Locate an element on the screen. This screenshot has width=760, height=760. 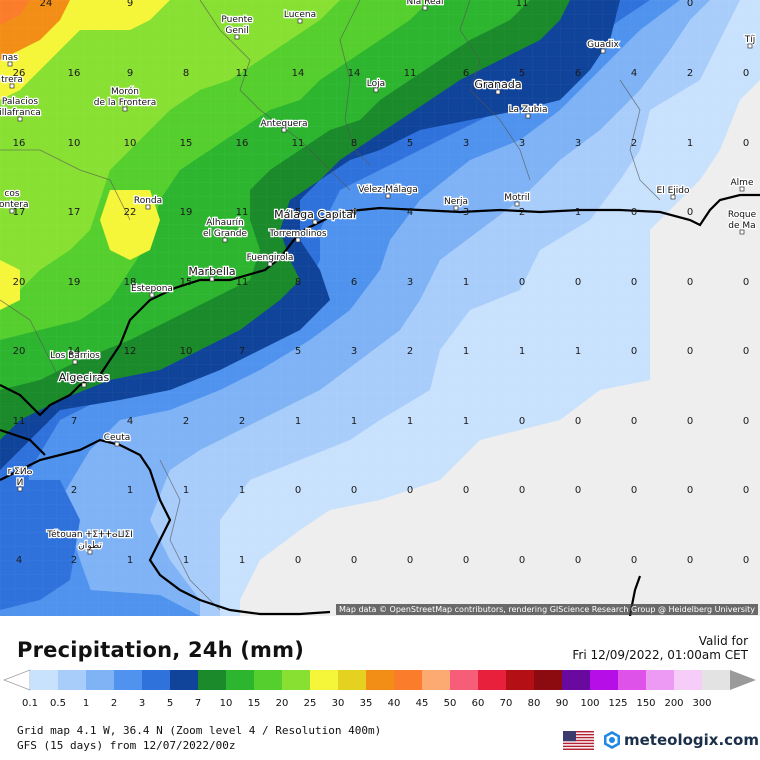
city-label: Granada is located at coordinates (498, 86).